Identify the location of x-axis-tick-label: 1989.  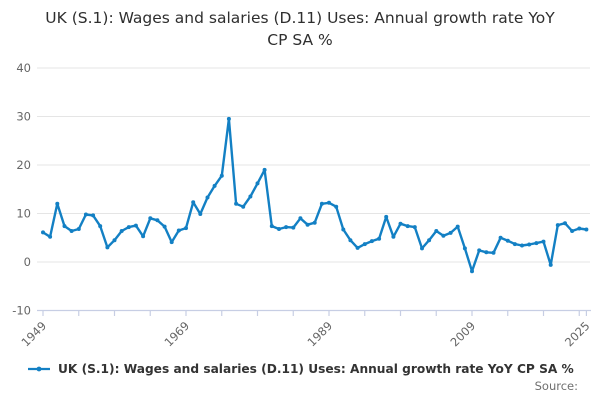
(320, 334).